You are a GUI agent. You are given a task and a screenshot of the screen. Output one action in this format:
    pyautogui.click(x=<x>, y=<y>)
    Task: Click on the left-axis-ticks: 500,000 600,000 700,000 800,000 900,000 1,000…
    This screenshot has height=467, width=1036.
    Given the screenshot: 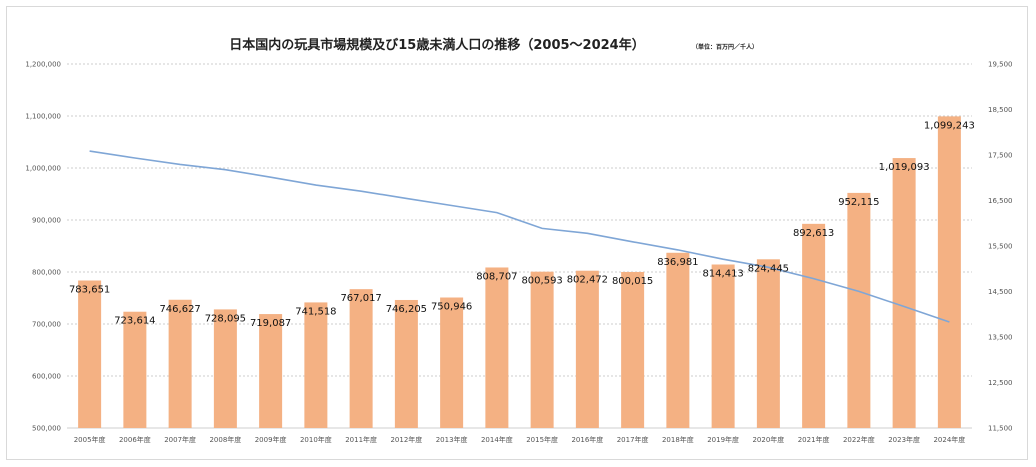 What is the action you would take?
    pyautogui.click(x=43, y=247)
    